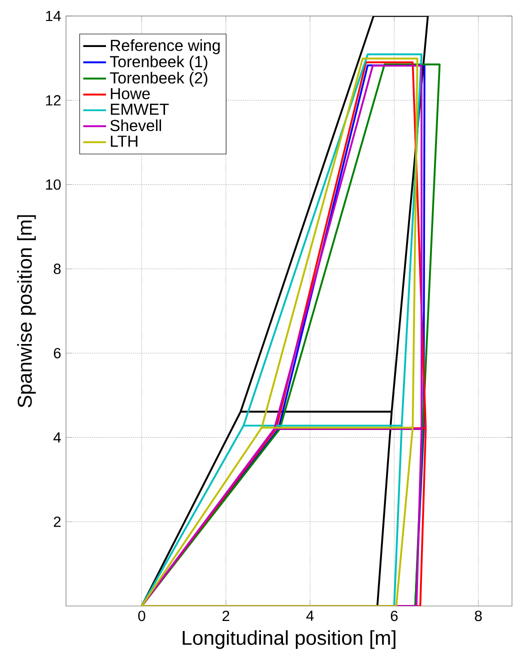 This screenshot has width=515, height=660. Describe the element at coordinates (57, 269) in the screenshot. I see `y-tick-label: 8` at that location.